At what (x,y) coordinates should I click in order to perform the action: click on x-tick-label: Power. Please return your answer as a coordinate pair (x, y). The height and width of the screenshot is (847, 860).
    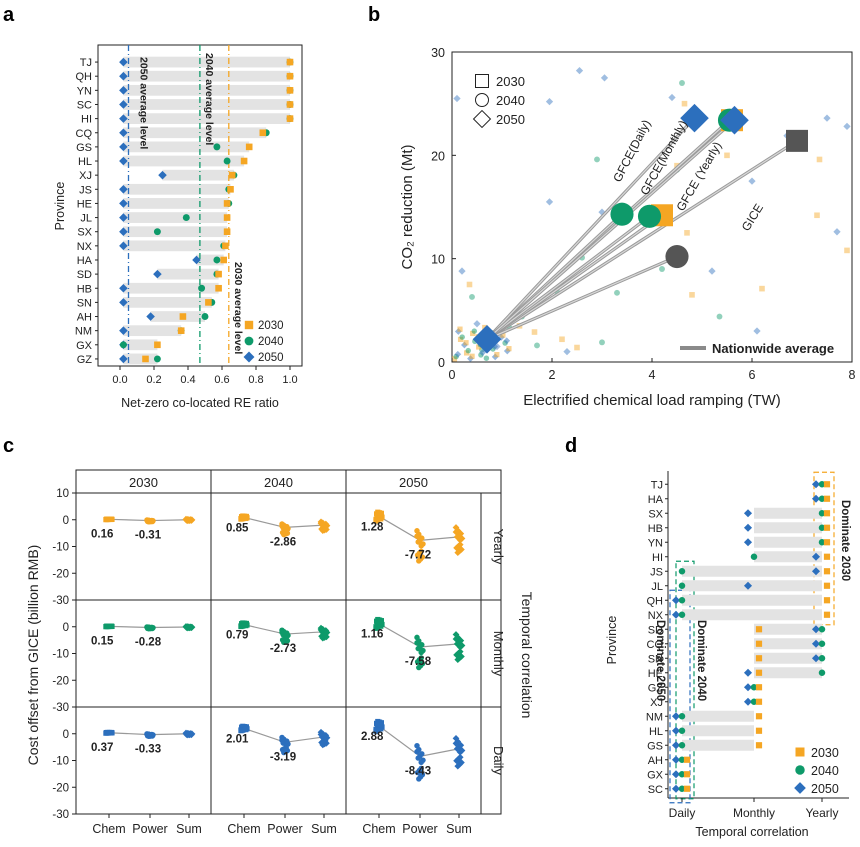
    Looking at the image, I should click on (419, 829).